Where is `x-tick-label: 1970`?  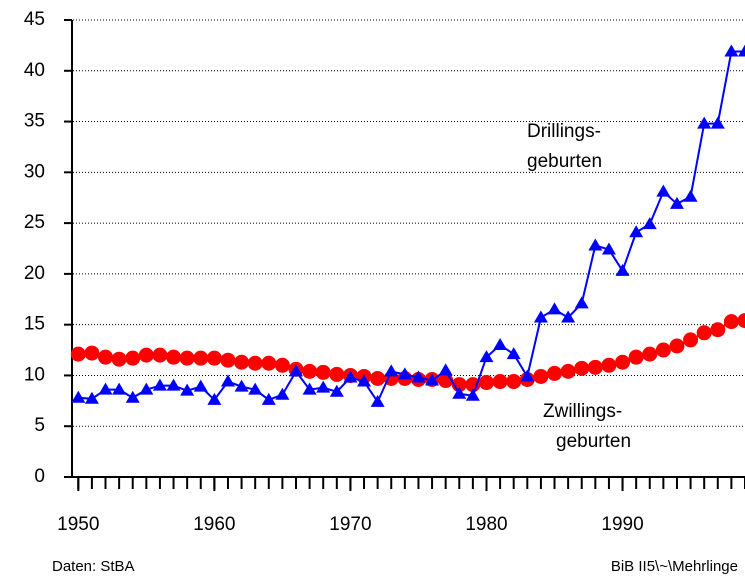
x-tick-label: 1970 is located at coordinates (350, 524).